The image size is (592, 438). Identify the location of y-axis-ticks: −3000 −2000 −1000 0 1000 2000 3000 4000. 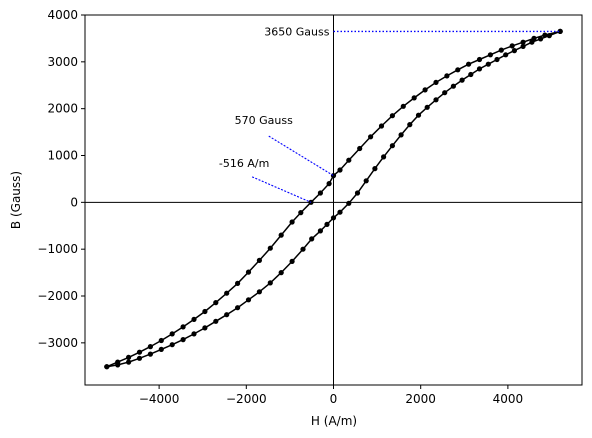
(61, 179).